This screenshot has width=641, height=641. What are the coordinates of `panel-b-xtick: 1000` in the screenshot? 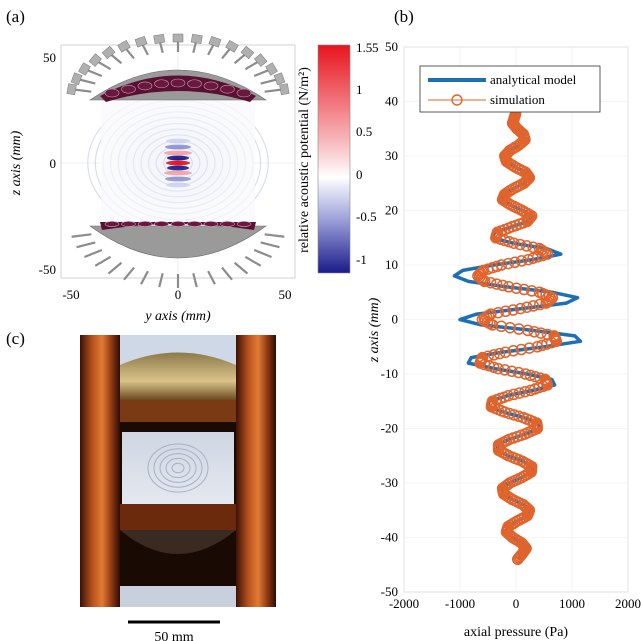 It's located at (572, 603).